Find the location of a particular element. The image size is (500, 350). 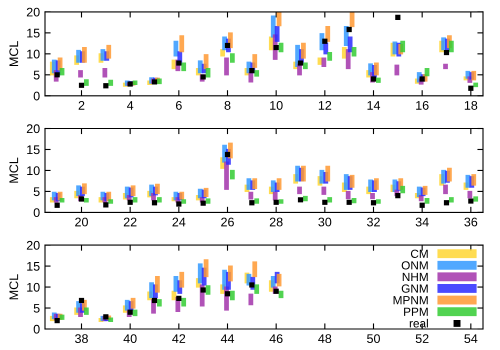

x-tick-label: 38 is located at coordinates (81, 339).